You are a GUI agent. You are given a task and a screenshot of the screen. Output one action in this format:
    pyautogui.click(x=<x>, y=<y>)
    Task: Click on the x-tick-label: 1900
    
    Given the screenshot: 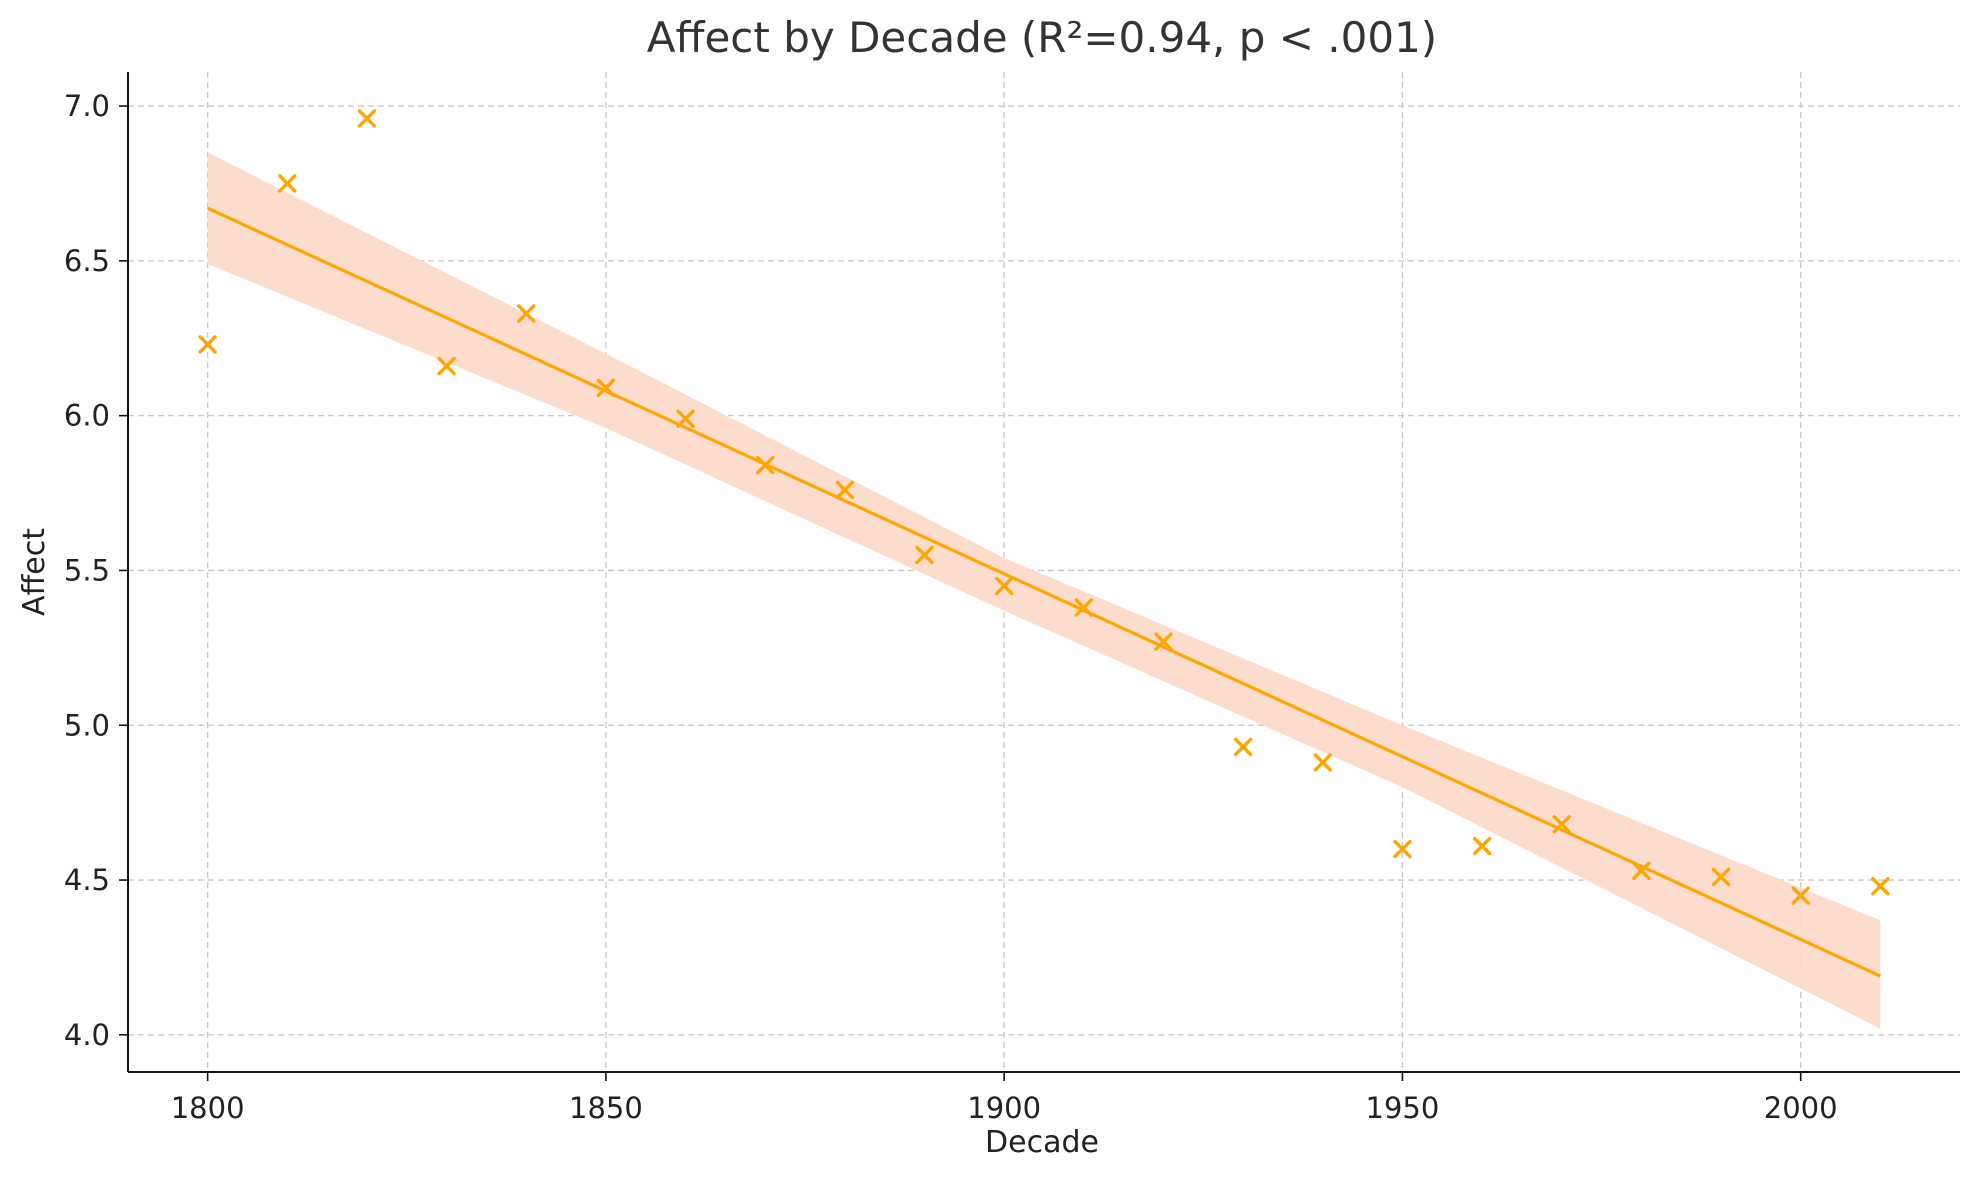 What is the action you would take?
    pyautogui.click(x=1004, y=1108)
    